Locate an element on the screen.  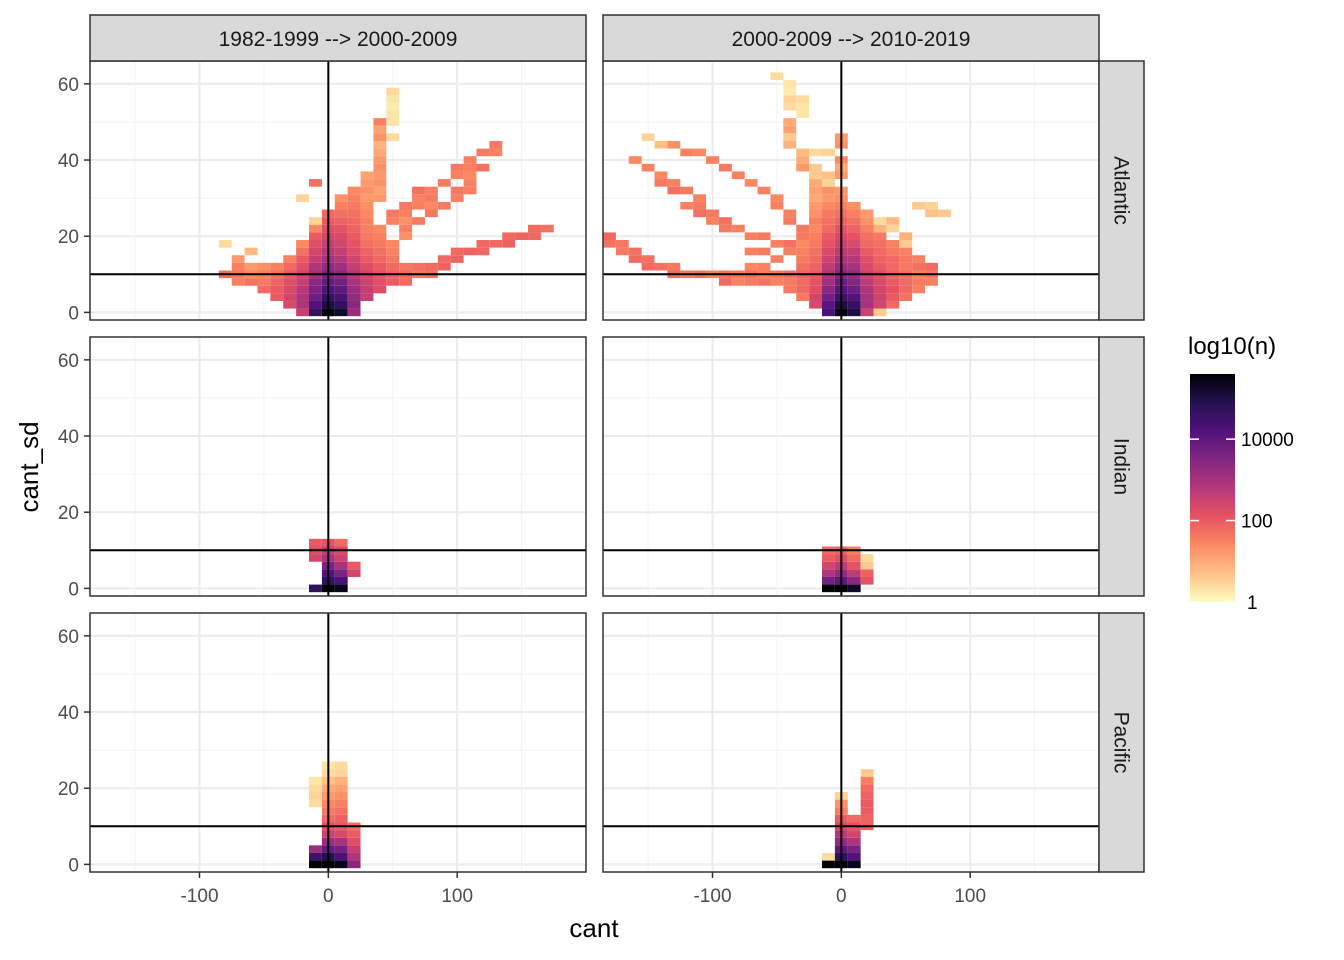
panel-border is located at coordinates (338, 742).